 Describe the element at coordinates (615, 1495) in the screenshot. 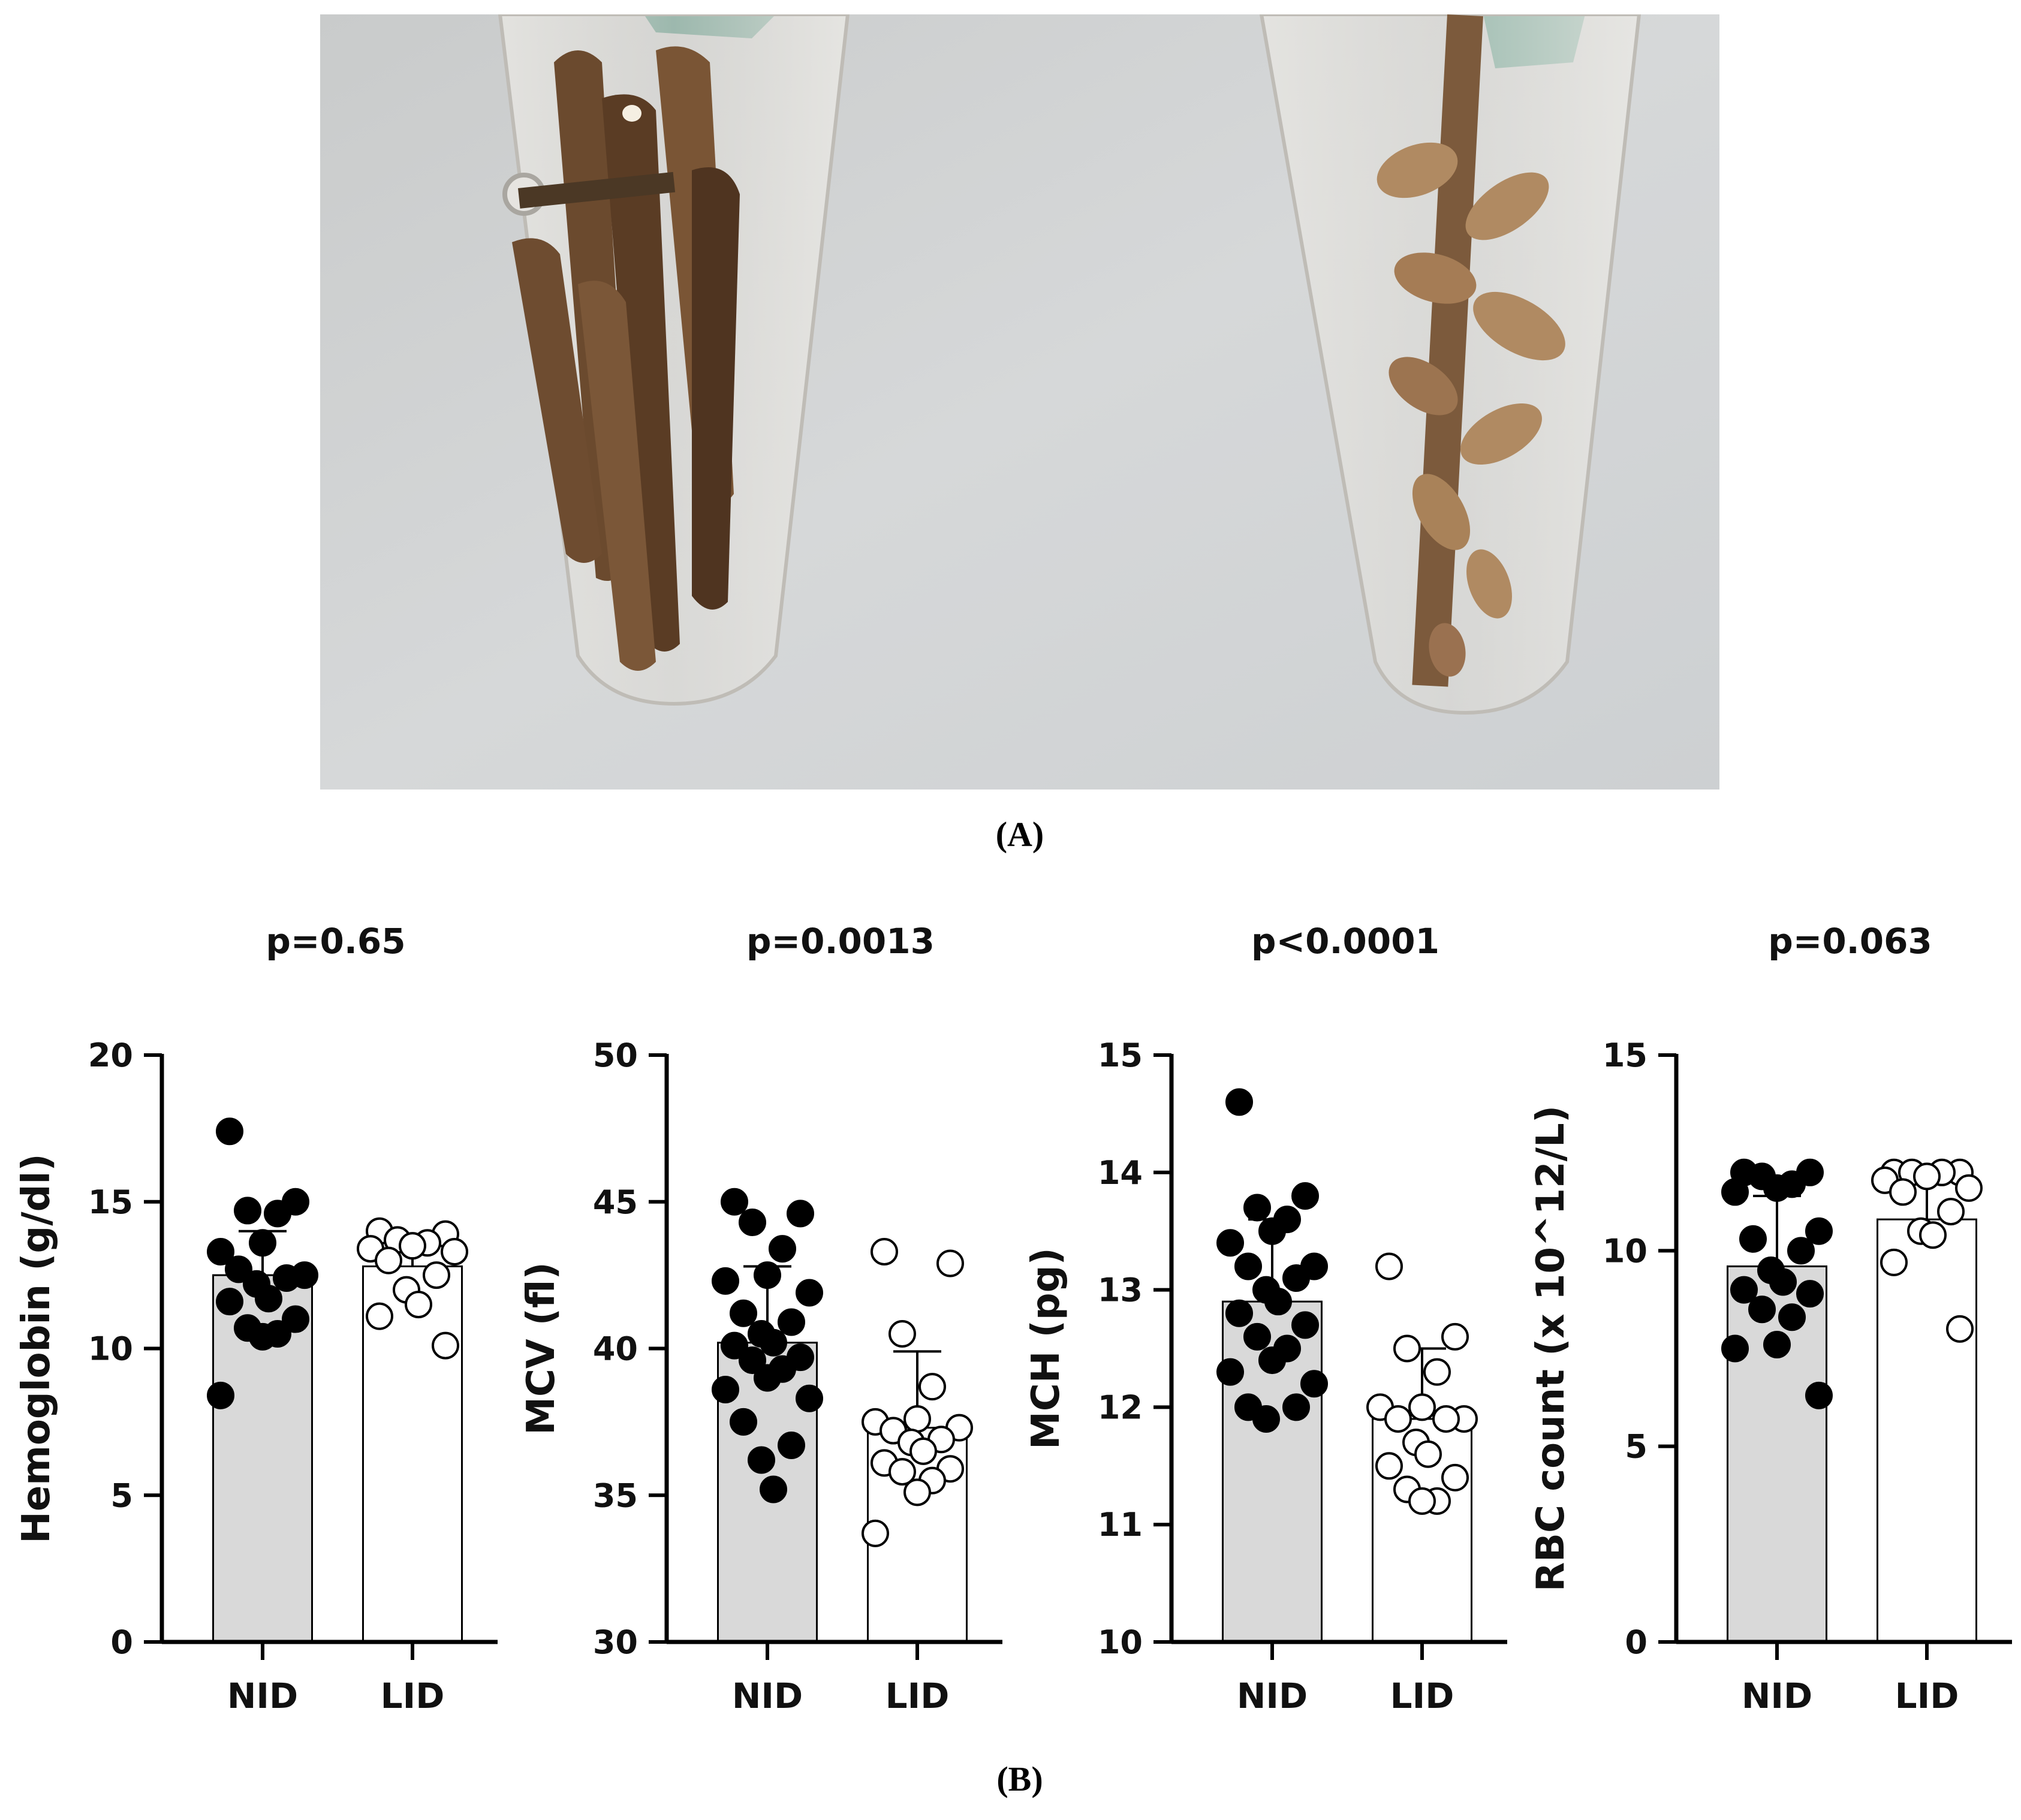

I see `y-tick-label: 35` at that location.